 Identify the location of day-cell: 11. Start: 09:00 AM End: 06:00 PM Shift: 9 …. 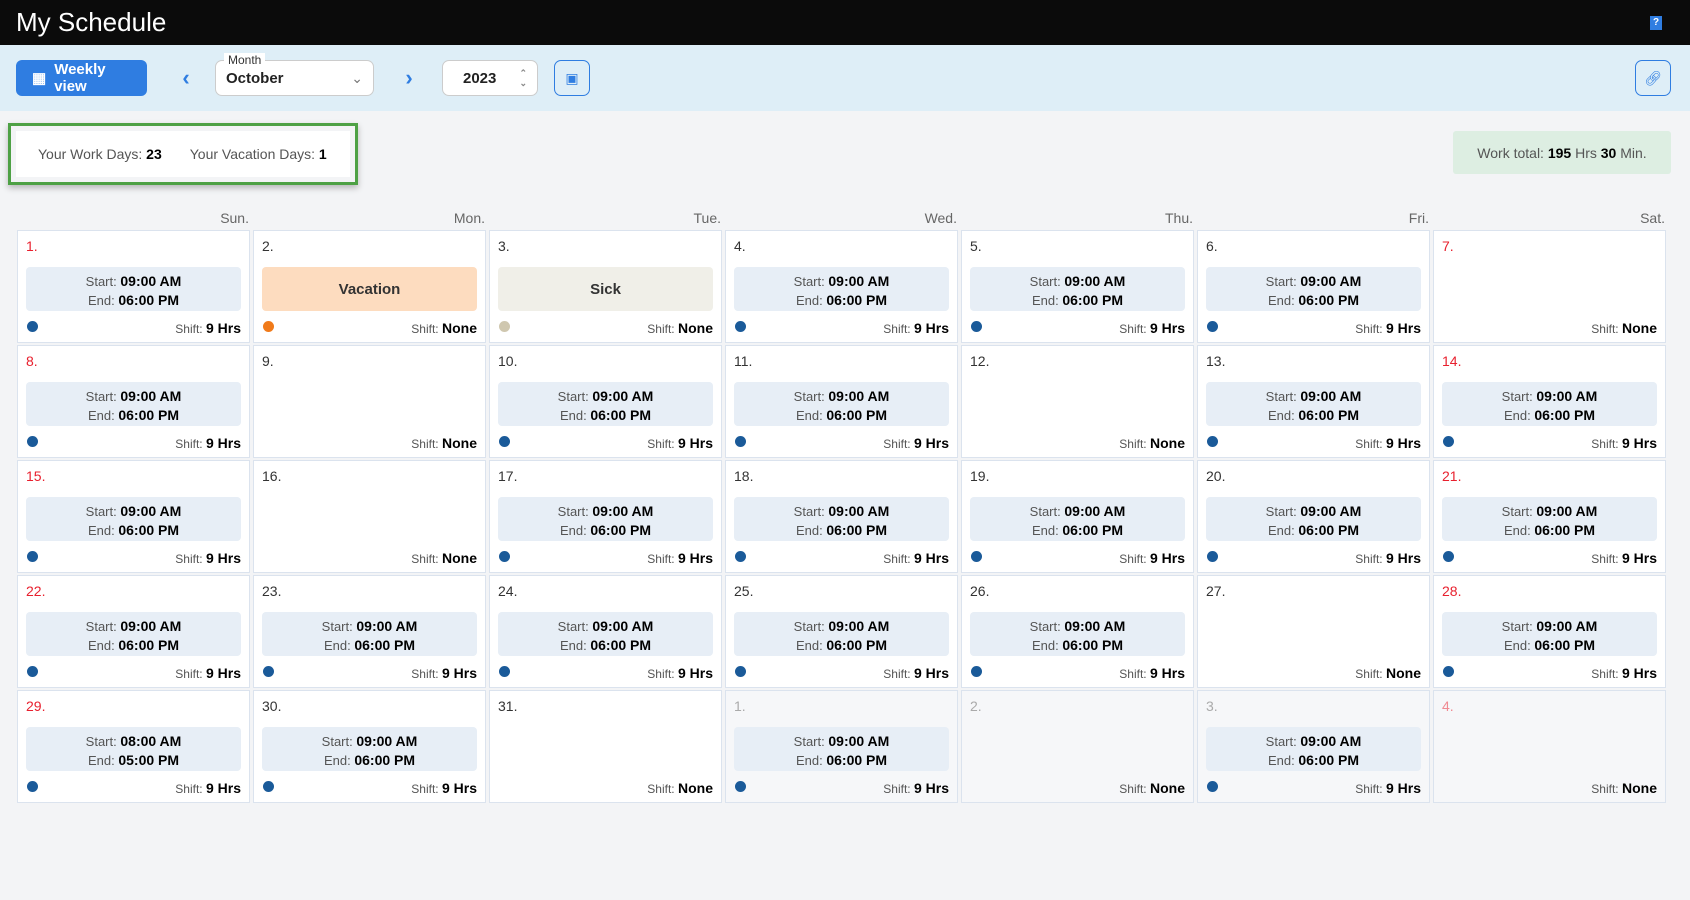
(841, 401).